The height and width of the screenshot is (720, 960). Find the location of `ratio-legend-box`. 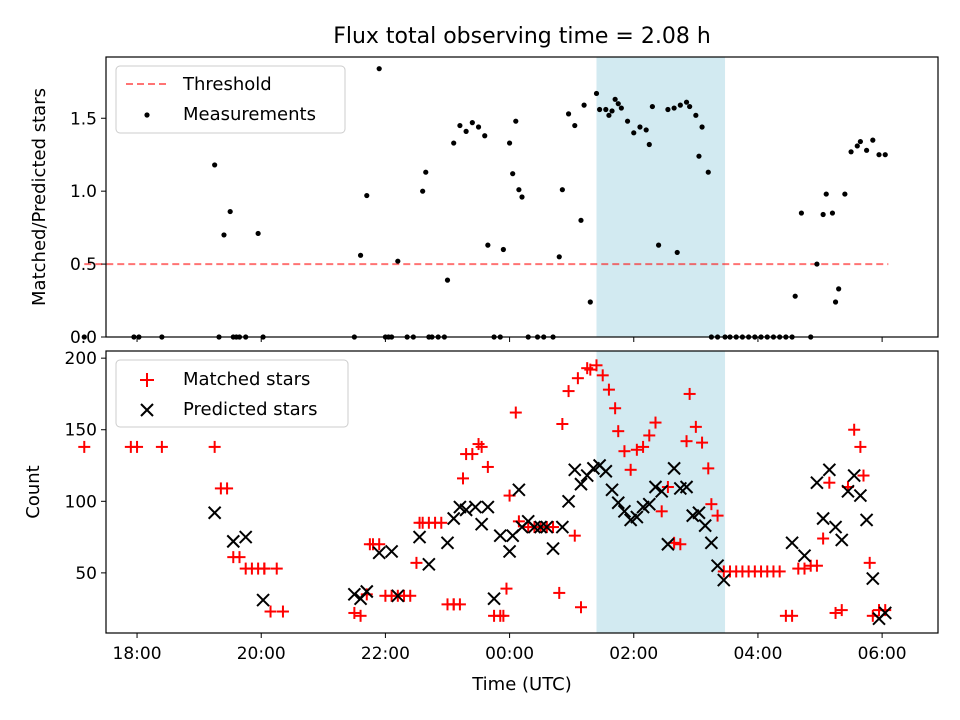

ratio-legend-box is located at coordinates (230, 99).